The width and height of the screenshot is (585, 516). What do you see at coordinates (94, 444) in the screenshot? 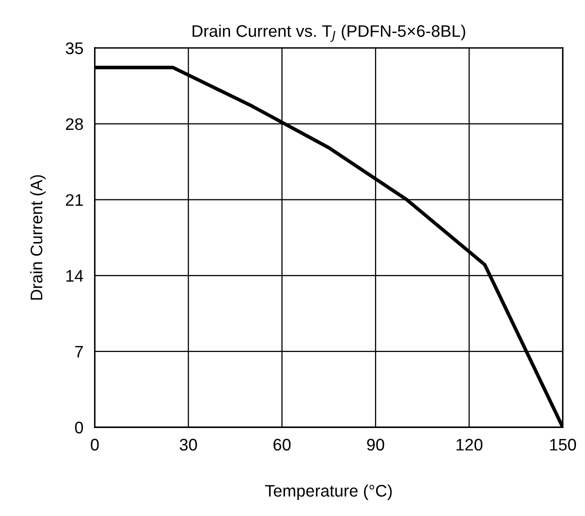
I see `x-tick-label: 0` at bounding box center [94, 444].